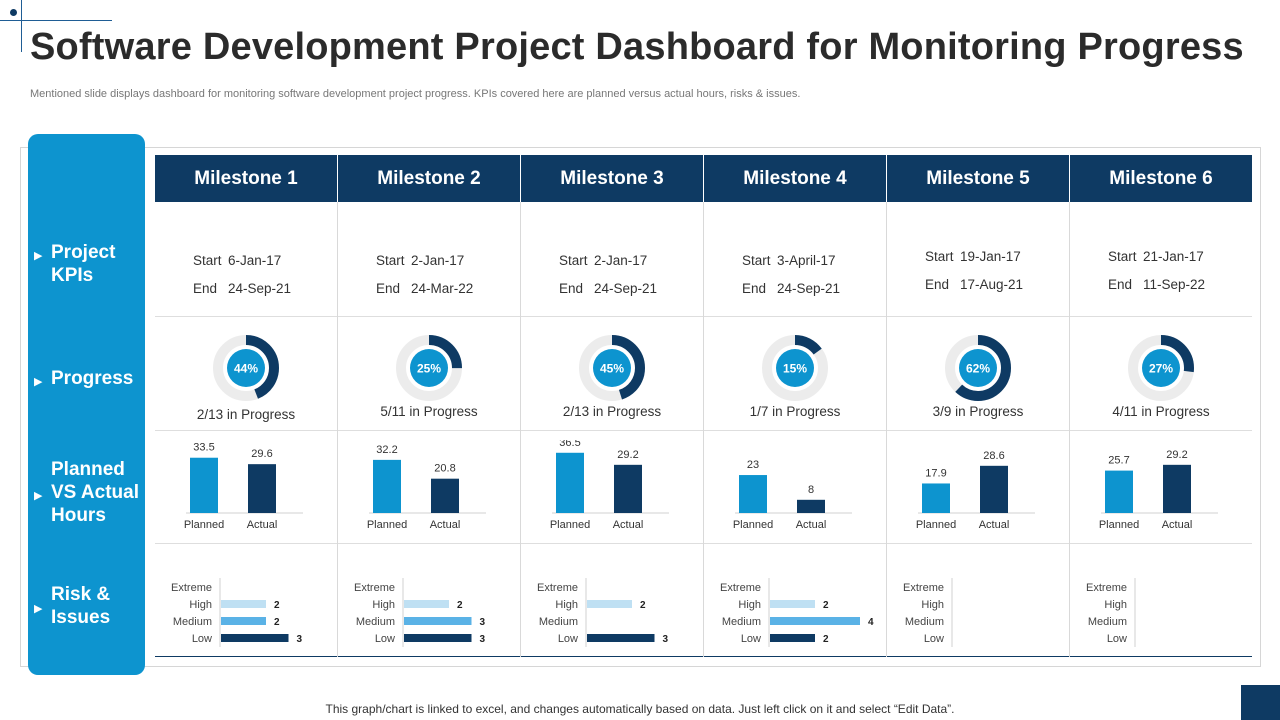  I want to click on actual-hours-value: 29.2, so click(627, 455).